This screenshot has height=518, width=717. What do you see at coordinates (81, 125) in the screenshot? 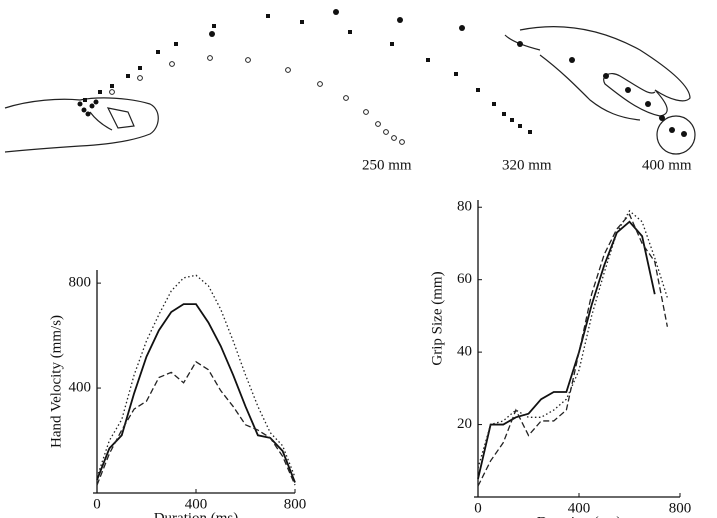
I see `left-hand` at bounding box center [81, 125].